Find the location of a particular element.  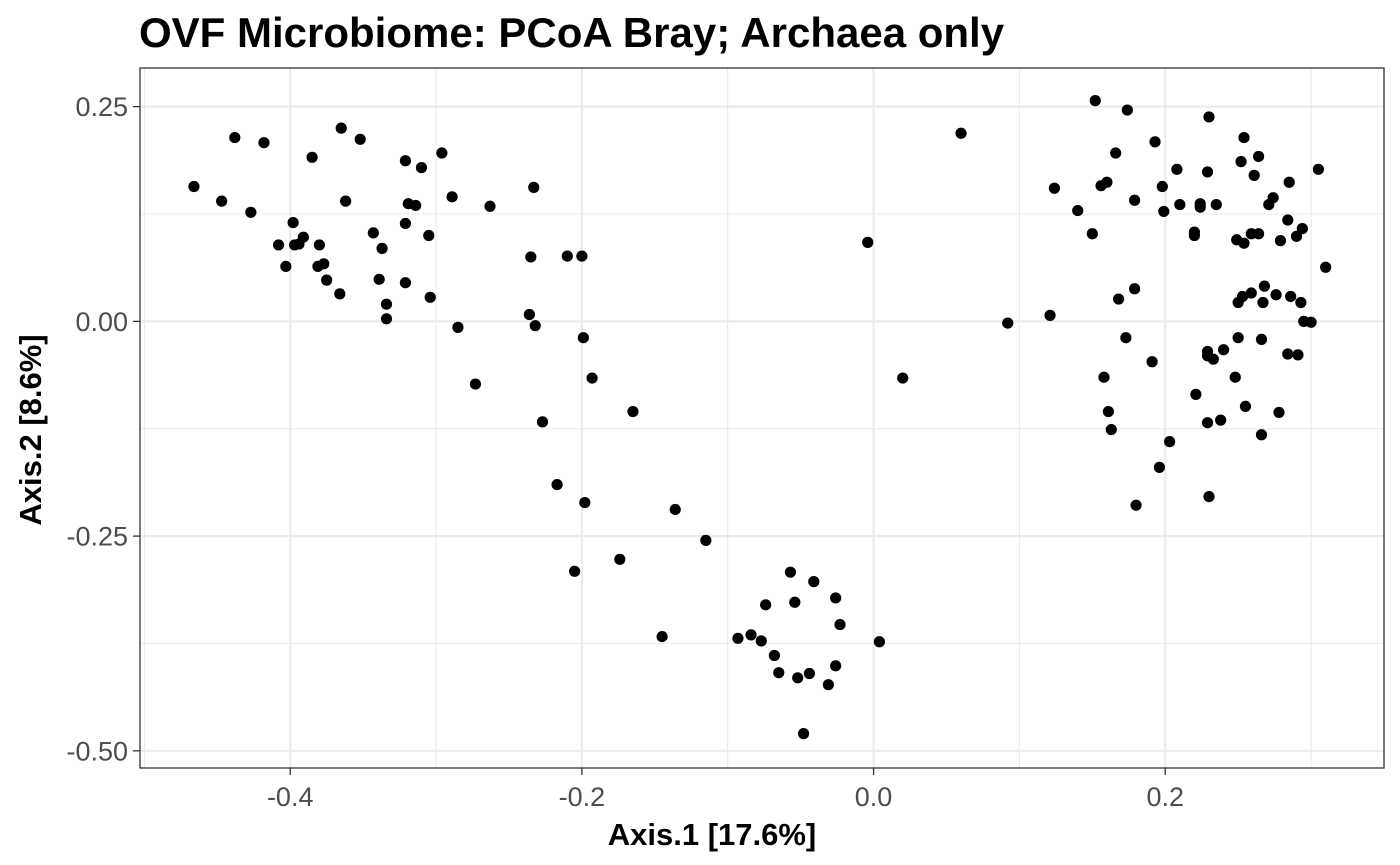

chart-title: OVF Microbiome: PCoA Bray; Archaea only is located at coordinates (572, 32).